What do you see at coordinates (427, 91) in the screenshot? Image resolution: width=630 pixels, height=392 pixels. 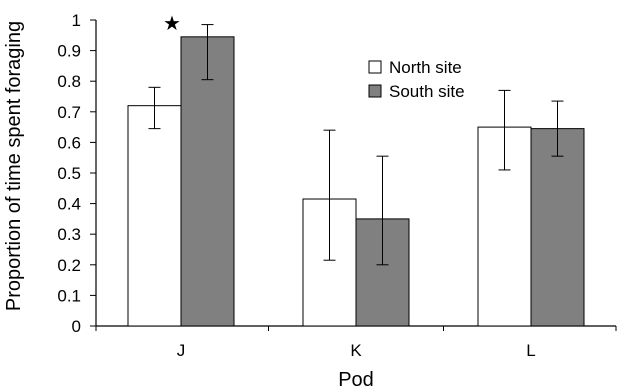 I see `legend-label-south-site: South site` at bounding box center [427, 91].